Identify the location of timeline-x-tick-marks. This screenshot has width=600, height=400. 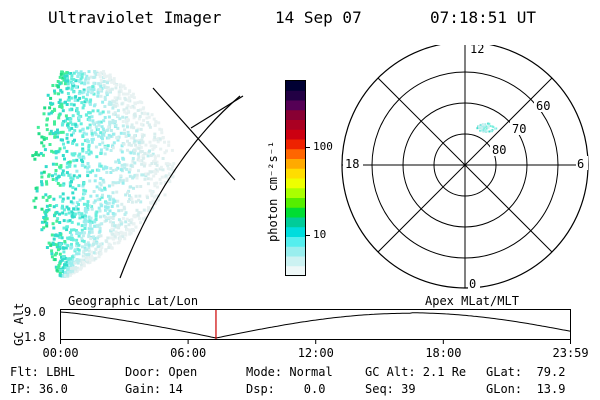
(315, 341).